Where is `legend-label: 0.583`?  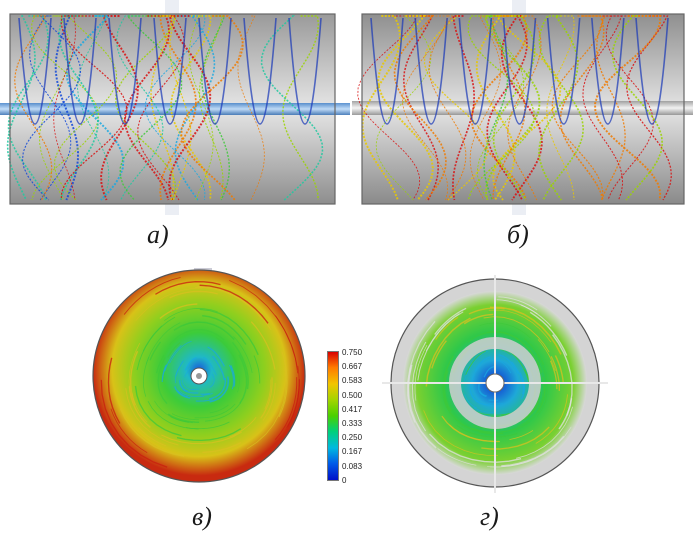 legend-label: 0.583 is located at coordinates (352, 381).